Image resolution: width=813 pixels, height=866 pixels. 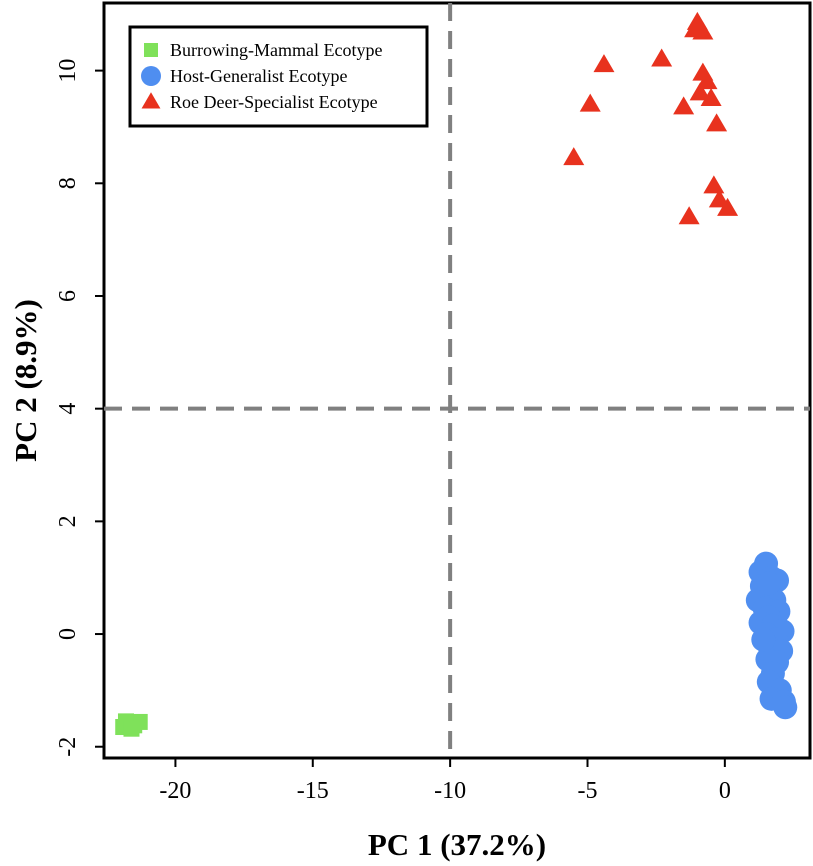 I want to click on series-circle, so click(x=771, y=635).